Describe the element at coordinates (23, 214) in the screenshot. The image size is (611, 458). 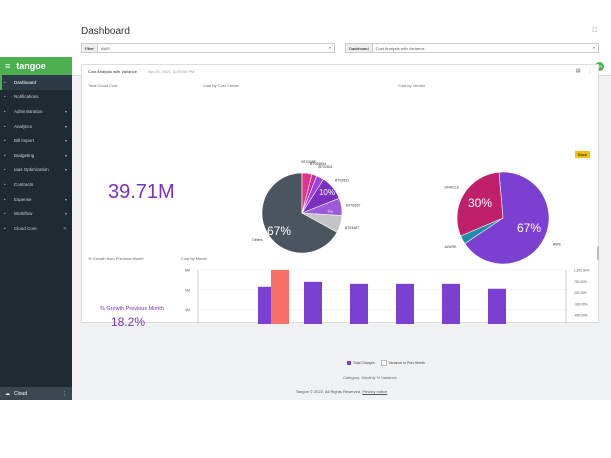
I see `sidebar-item-label: Workflow` at that location.